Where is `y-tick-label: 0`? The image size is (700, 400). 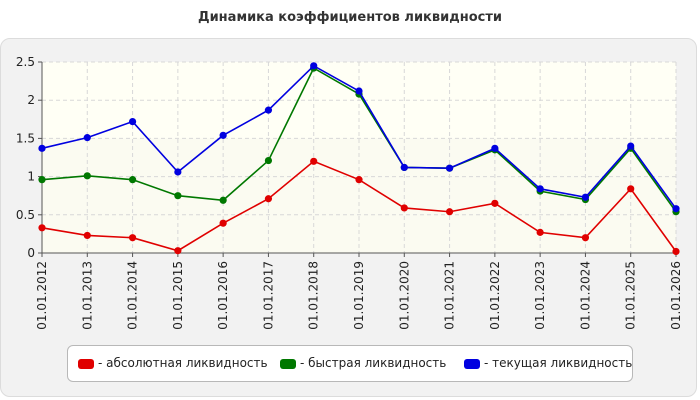 y-tick-label: 0 is located at coordinates (31, 253).